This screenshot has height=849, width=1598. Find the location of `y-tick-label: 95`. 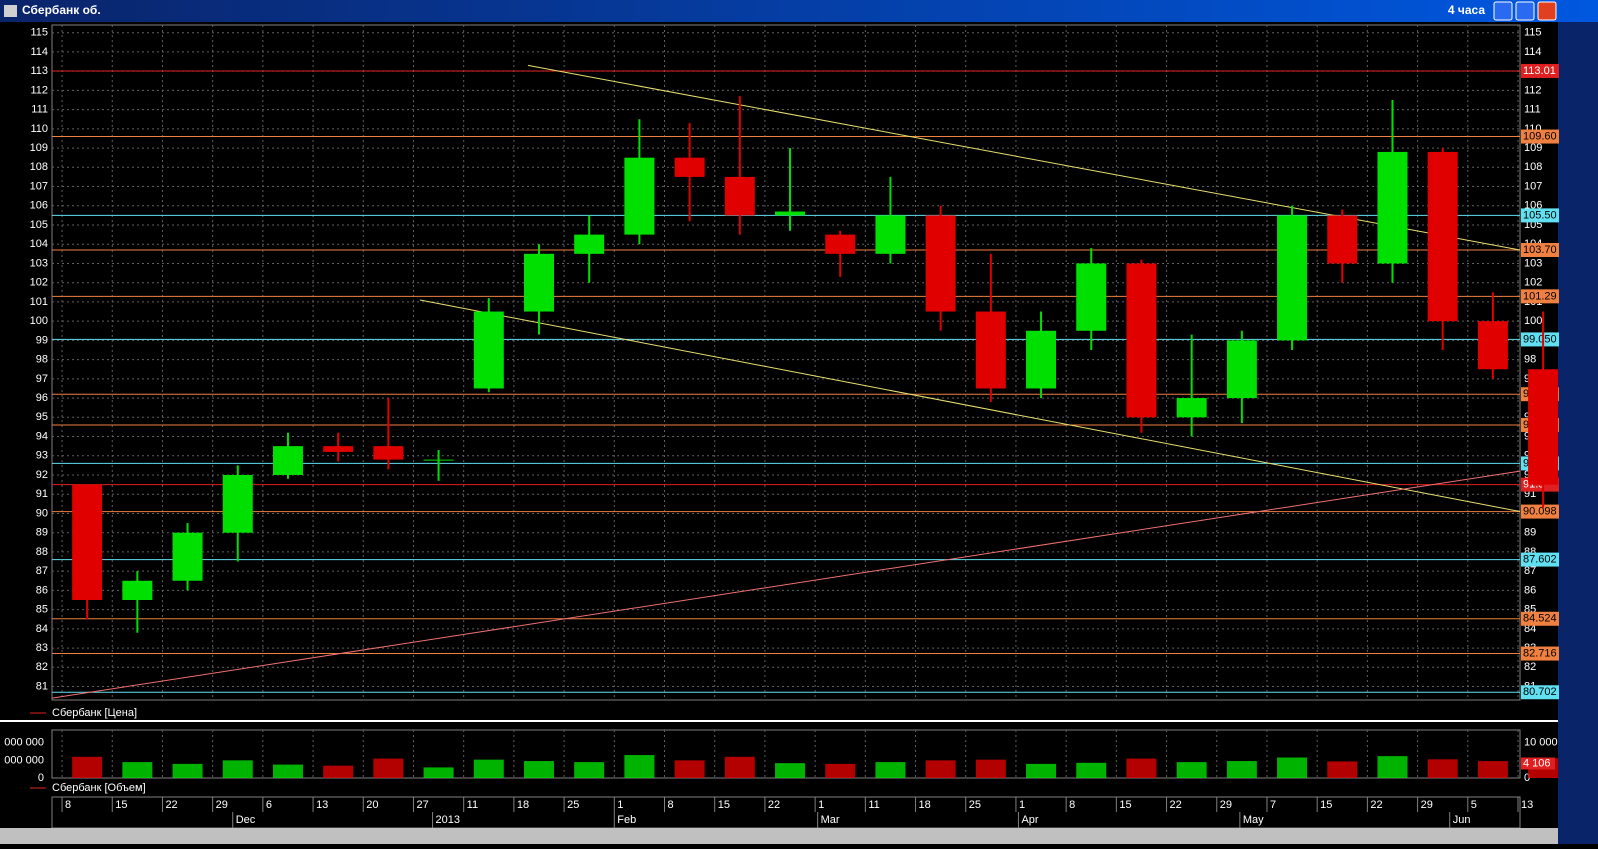

y-tick-label: 95 is located at coordinates (42, 417).